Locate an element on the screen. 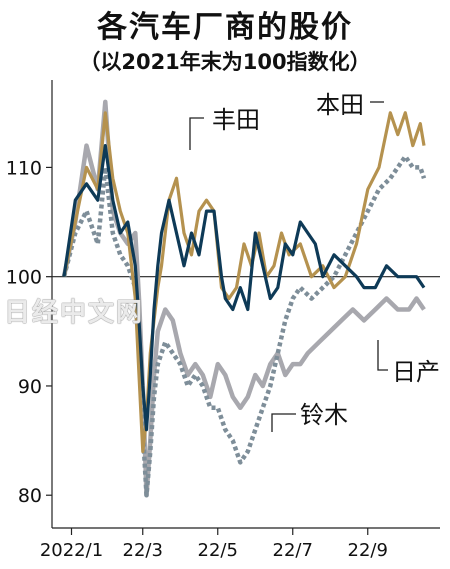 This screenshot has width=450, height=569. y-tick-label: 110 is located at coordinates (24, 168).